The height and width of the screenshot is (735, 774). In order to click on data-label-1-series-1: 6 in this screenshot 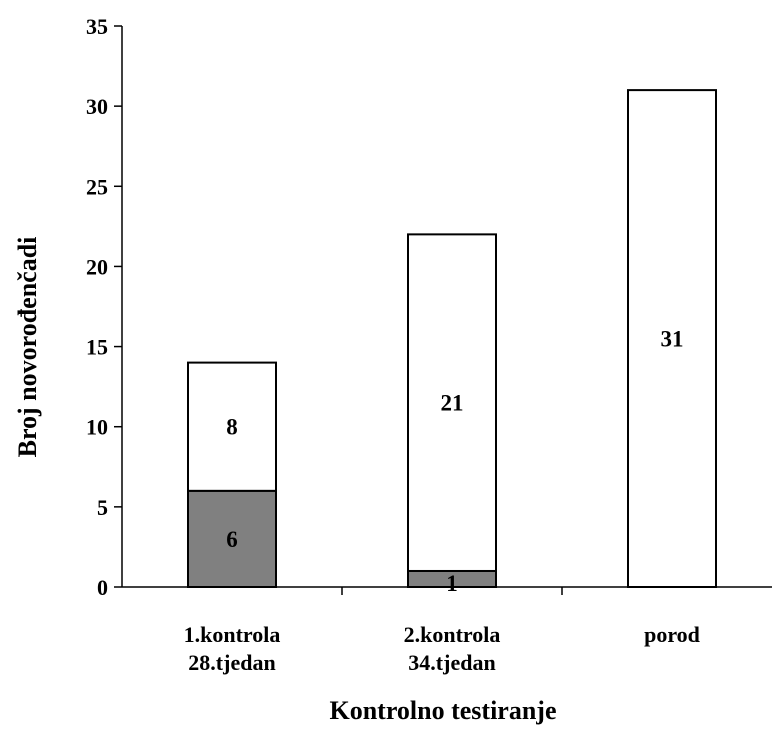, I will do `click(232, 539)`.